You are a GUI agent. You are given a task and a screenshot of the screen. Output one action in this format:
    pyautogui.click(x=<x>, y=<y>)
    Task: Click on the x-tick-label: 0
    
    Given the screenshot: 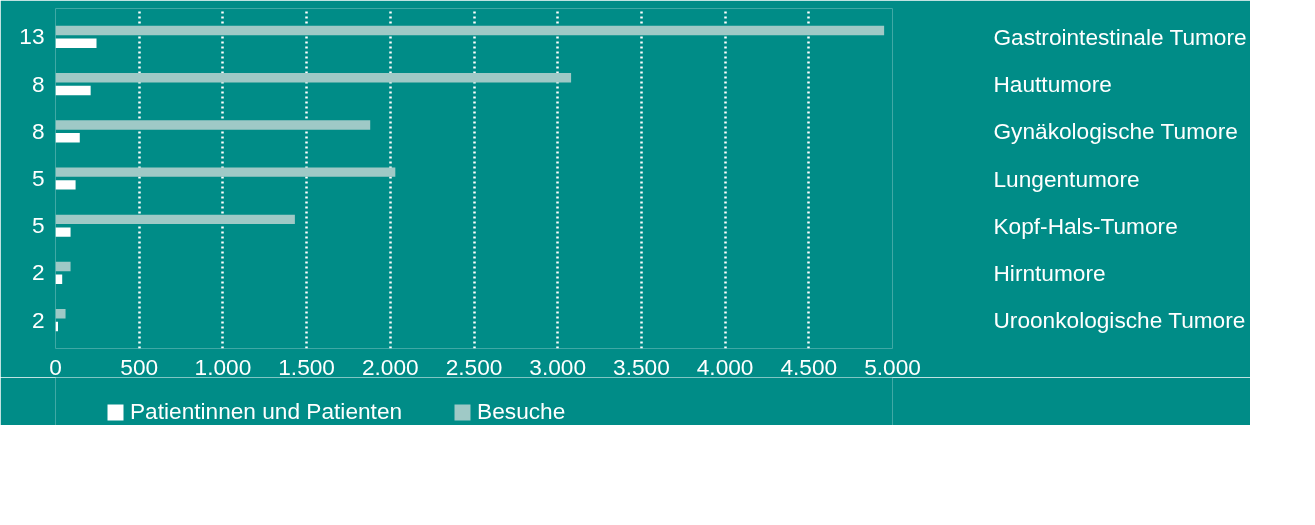 What is the action you would take?
    pyautogui.click(x=55, y=366)
    